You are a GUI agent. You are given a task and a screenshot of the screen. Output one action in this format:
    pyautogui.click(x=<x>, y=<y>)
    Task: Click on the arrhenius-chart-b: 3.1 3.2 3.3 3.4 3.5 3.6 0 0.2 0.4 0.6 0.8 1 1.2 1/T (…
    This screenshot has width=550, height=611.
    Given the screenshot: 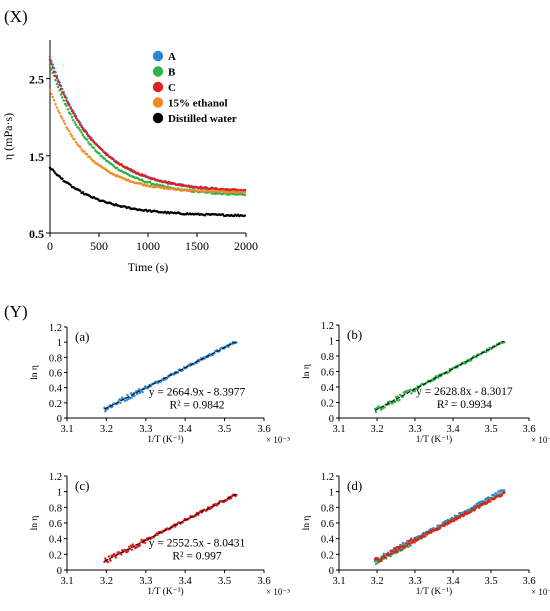 What is the action you would take?
    pyautogui.click(x=426, y=383)
    